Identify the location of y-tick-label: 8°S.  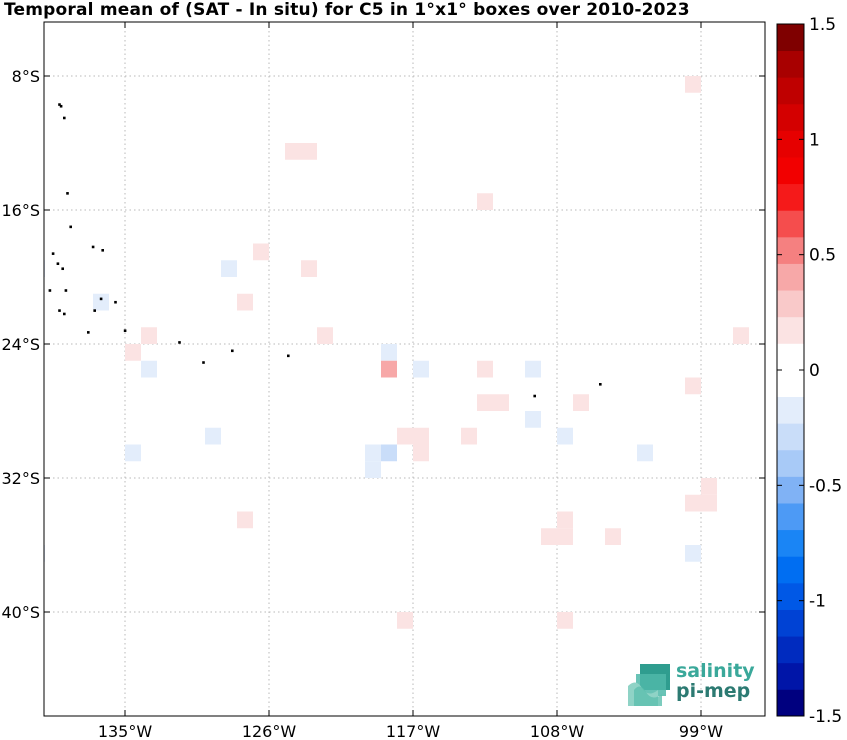
(26, 76).